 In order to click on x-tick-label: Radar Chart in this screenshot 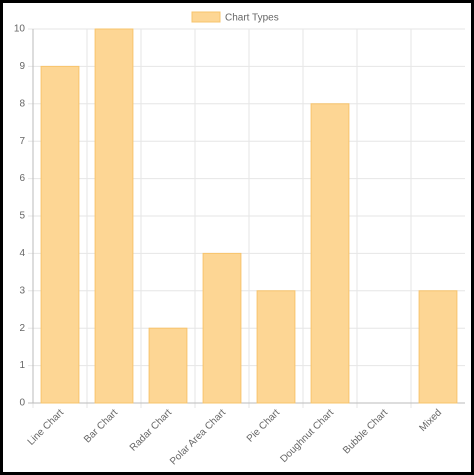, I will do `click(151, 430)`.